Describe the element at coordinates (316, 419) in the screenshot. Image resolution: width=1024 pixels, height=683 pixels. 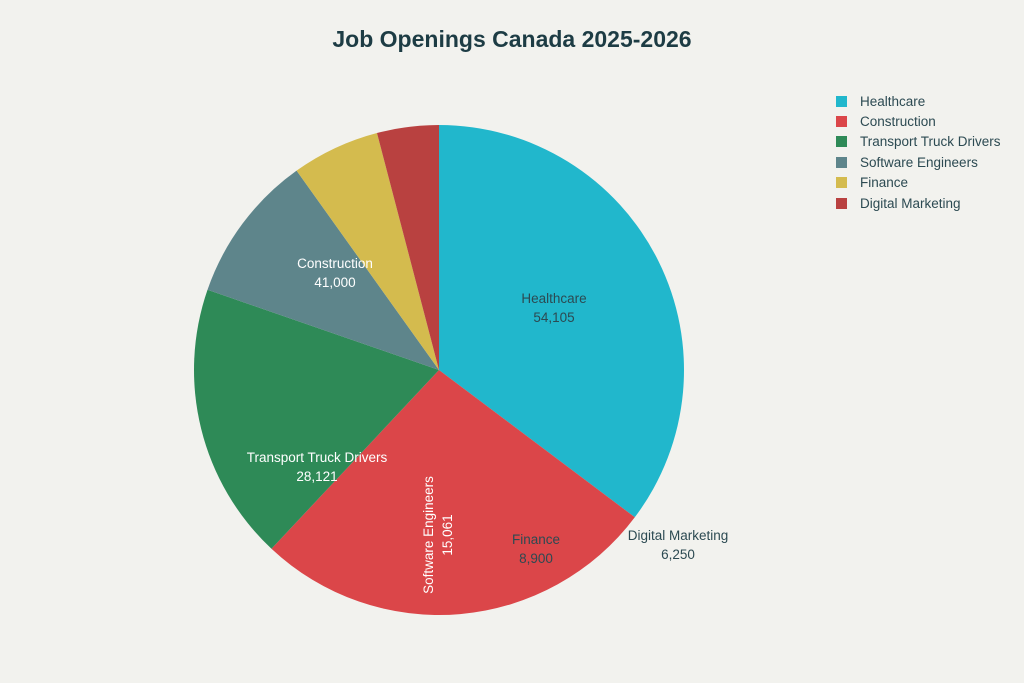
I see `pie-slice-transport-truck-drivers` at that location.